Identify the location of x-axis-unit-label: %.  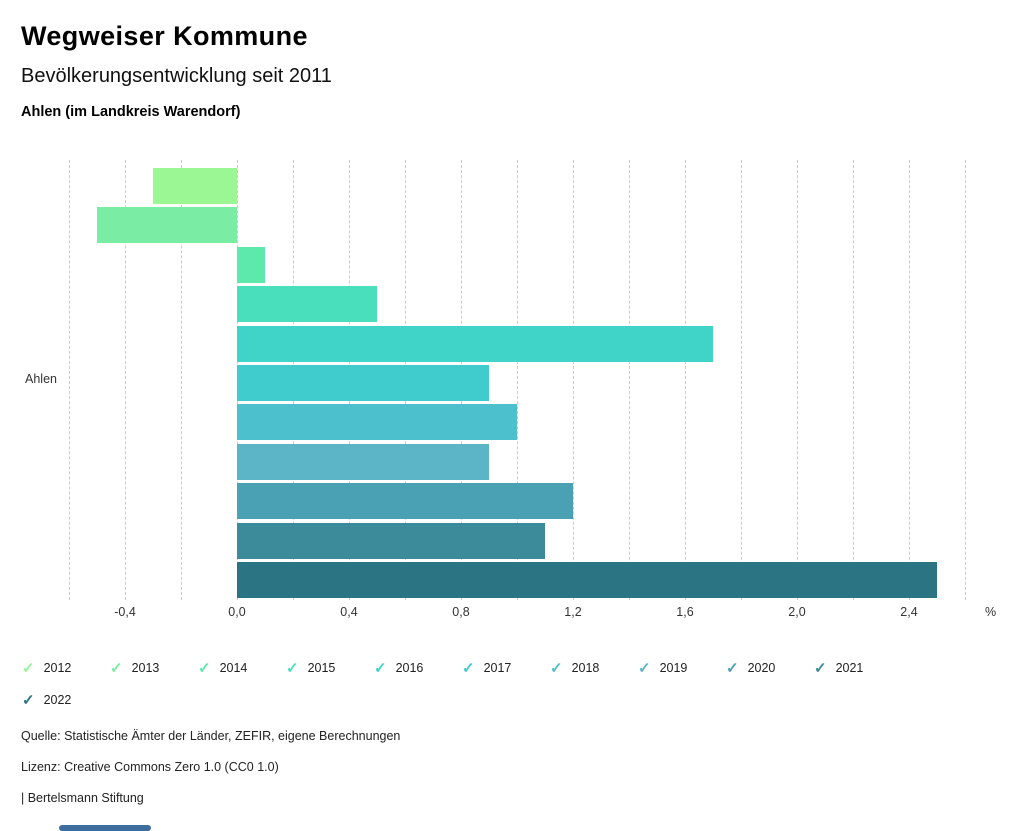
(991, 612).